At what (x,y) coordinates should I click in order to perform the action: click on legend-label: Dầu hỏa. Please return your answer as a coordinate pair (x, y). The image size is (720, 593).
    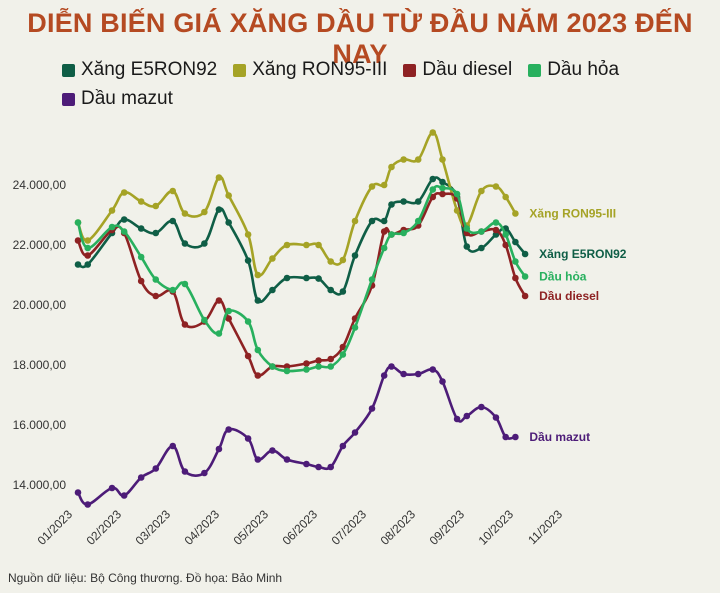
    Looking at the image, I should click on (583, 69).